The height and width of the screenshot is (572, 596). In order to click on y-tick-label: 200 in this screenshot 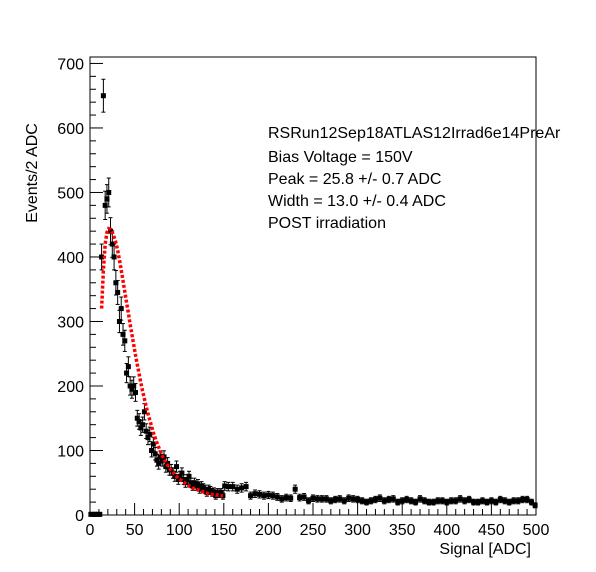, I will do `click(70, 387)`.